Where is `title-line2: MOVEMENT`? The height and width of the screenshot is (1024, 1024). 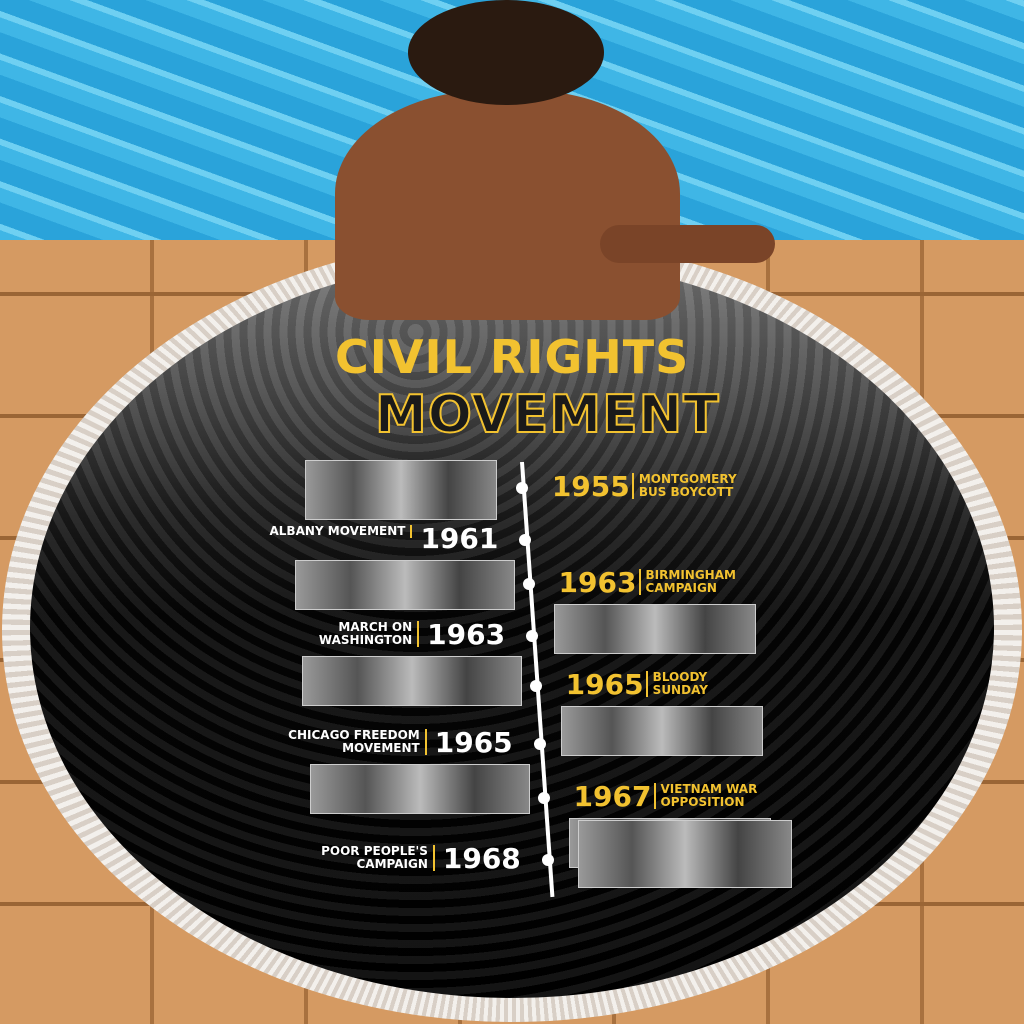
title-line2: MOVEMENT is located at coordinates (547, 415).